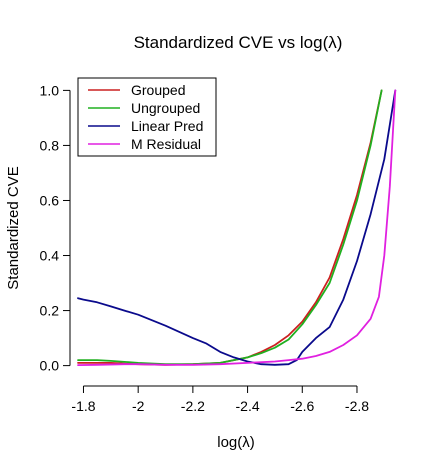 The width and height of the screenshot is (435, 475). What do you see at coordinates (83, 406) in the screenshot?
I see `x-tick-label: -1.8` at bounding box center [83, 406].